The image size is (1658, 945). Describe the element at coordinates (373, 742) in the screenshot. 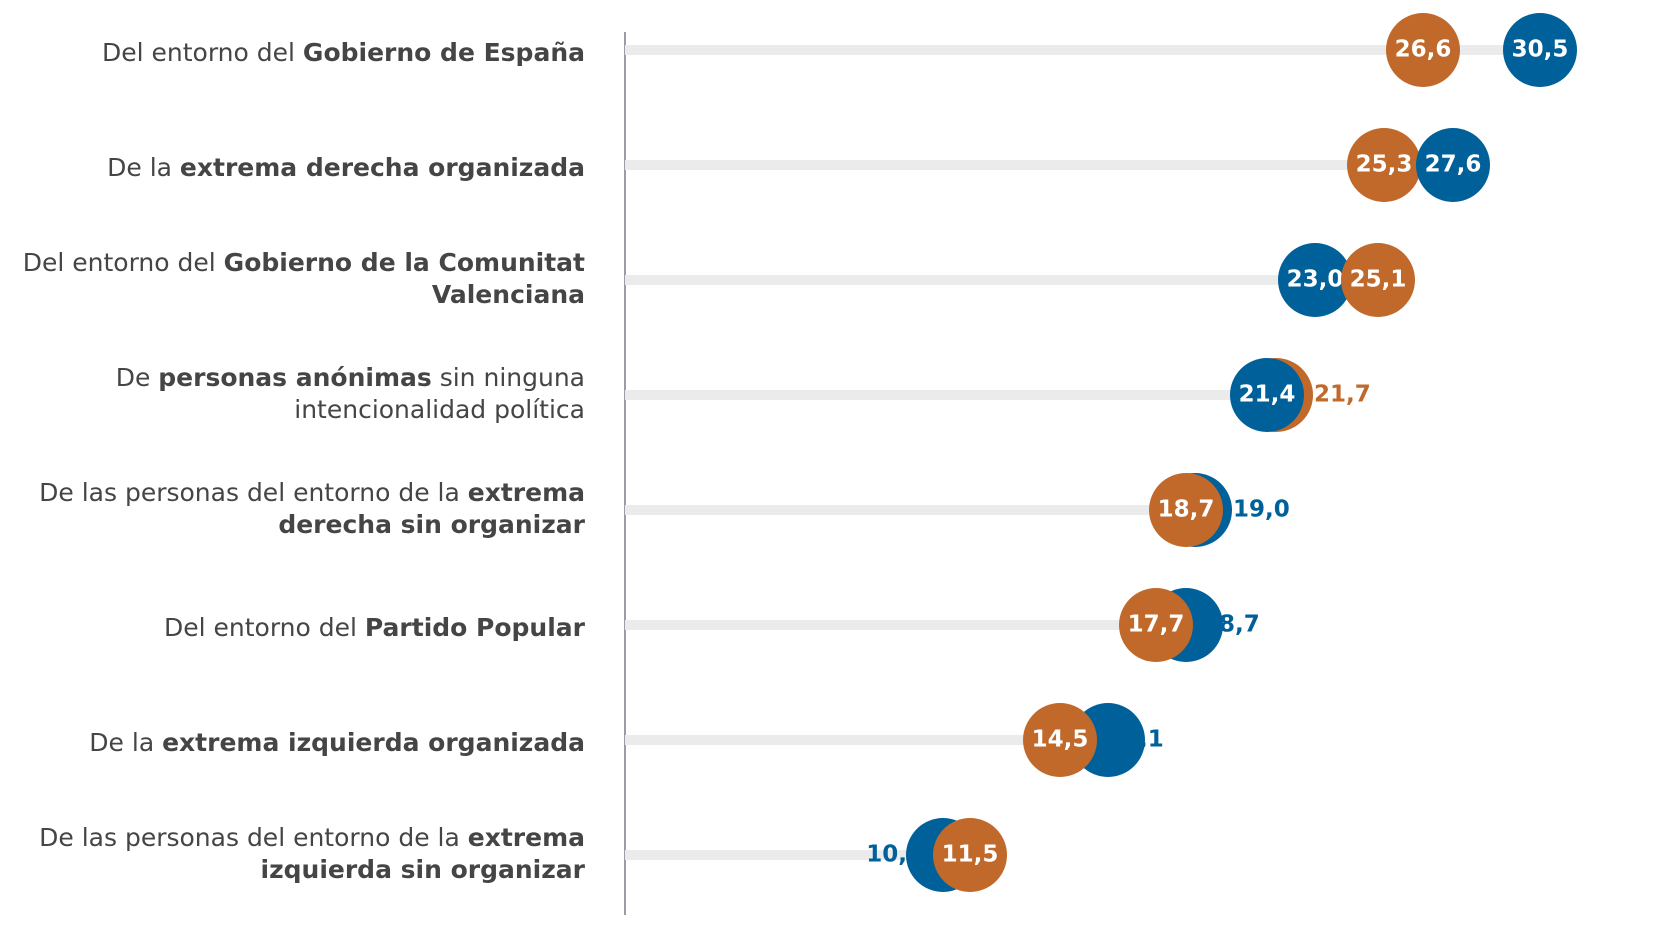

I see `label-run: extrema izquierda organizada` at that location.